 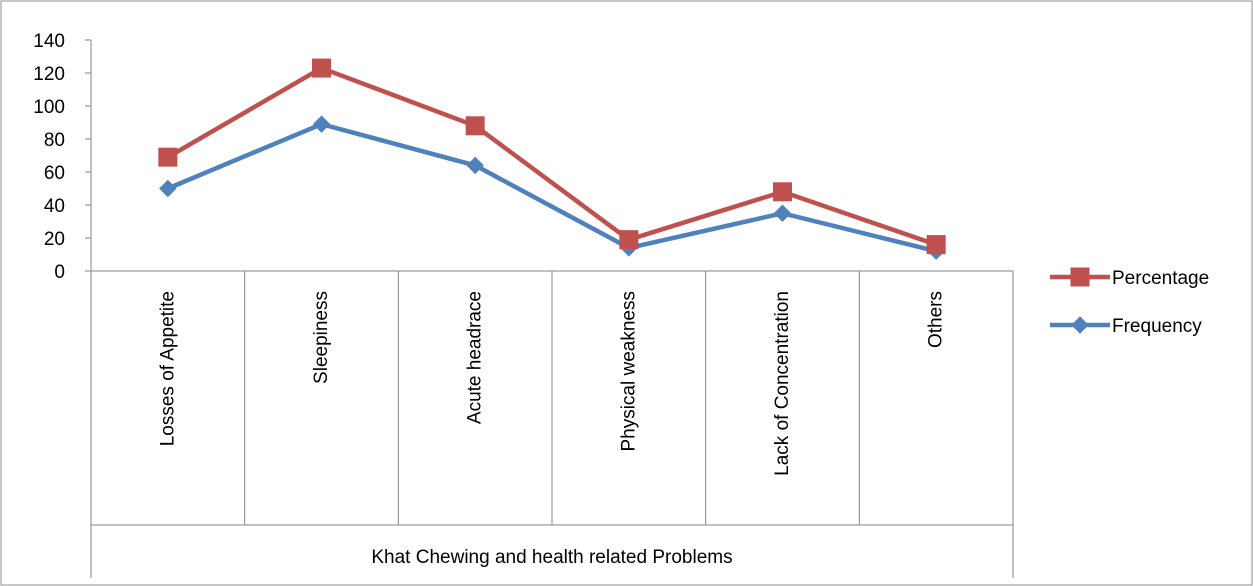 What do you see at coordinates (551, 557) in the screenshot?
I see `x-axis-title: Khat Chewing and health related Problems` at bounding box center [551, 557].